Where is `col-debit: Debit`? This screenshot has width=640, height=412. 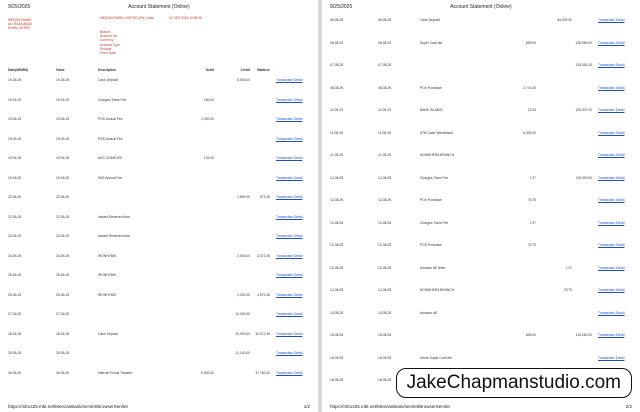
col-debit: Debit is located at coordinates (209, 70).